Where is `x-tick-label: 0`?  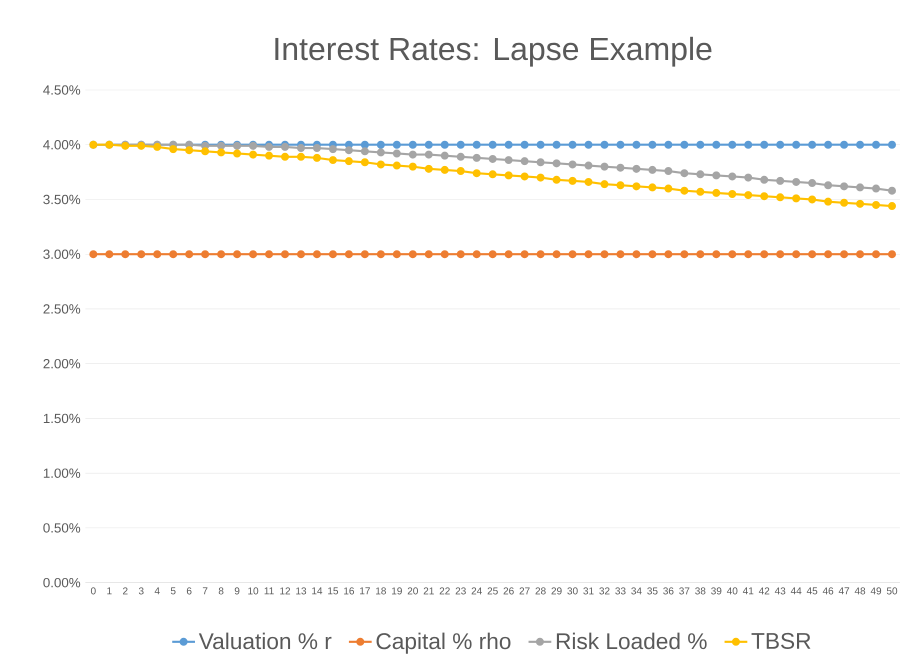 x-tick-label: 0 is located at coordinates (93, 590).